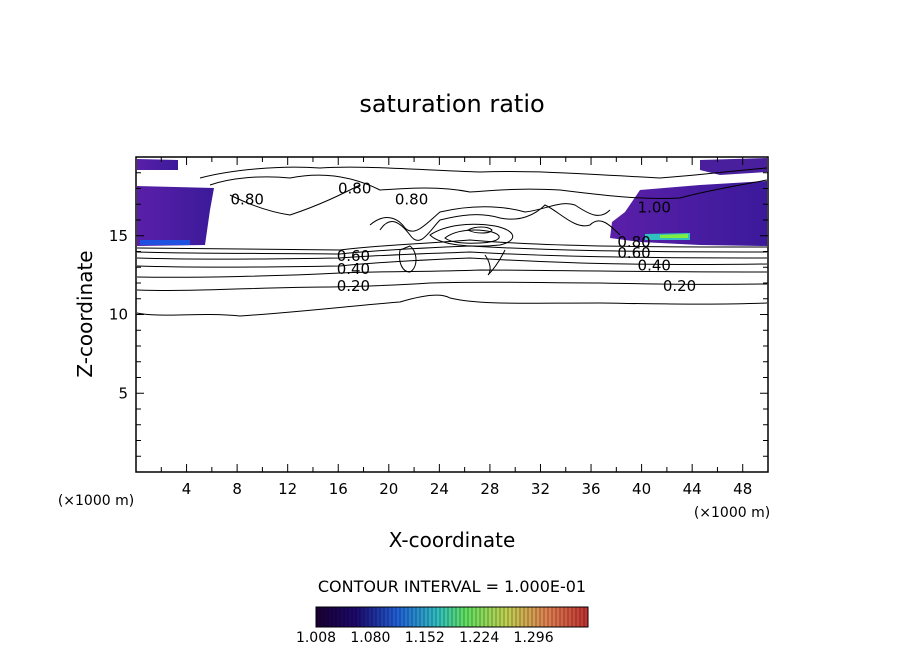 The height and width of the screenshot is (654, 904). I want to click on contour-0.70, so click(452, 245).